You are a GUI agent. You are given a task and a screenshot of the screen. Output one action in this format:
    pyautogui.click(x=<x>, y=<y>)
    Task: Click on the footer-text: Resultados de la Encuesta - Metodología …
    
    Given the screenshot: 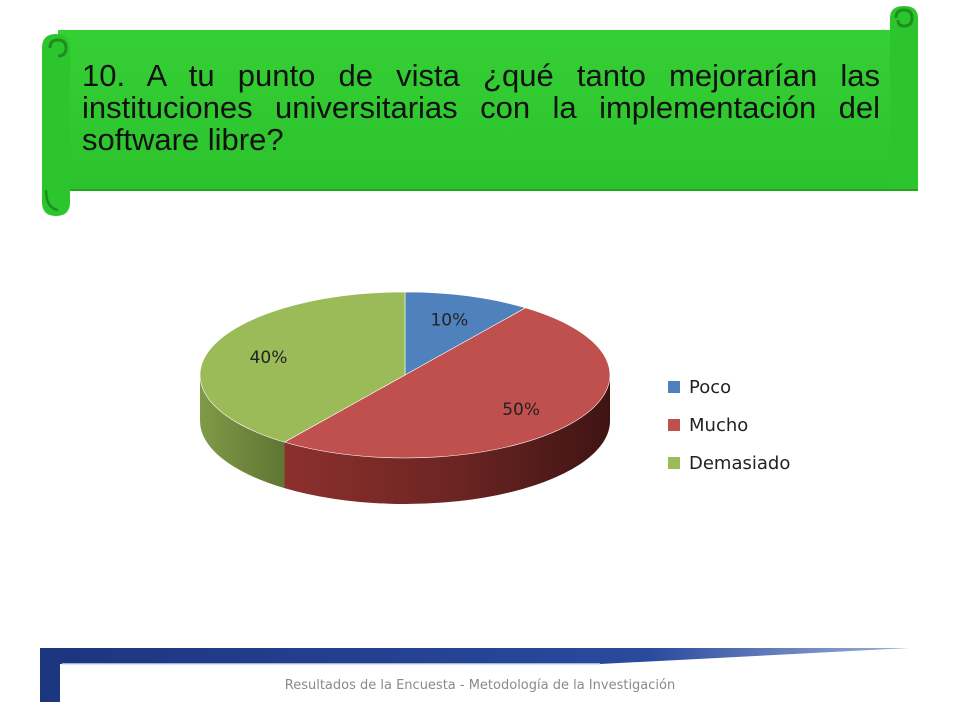 What is the action you would take?
    pyautogui.click(x=480, y=685)
    